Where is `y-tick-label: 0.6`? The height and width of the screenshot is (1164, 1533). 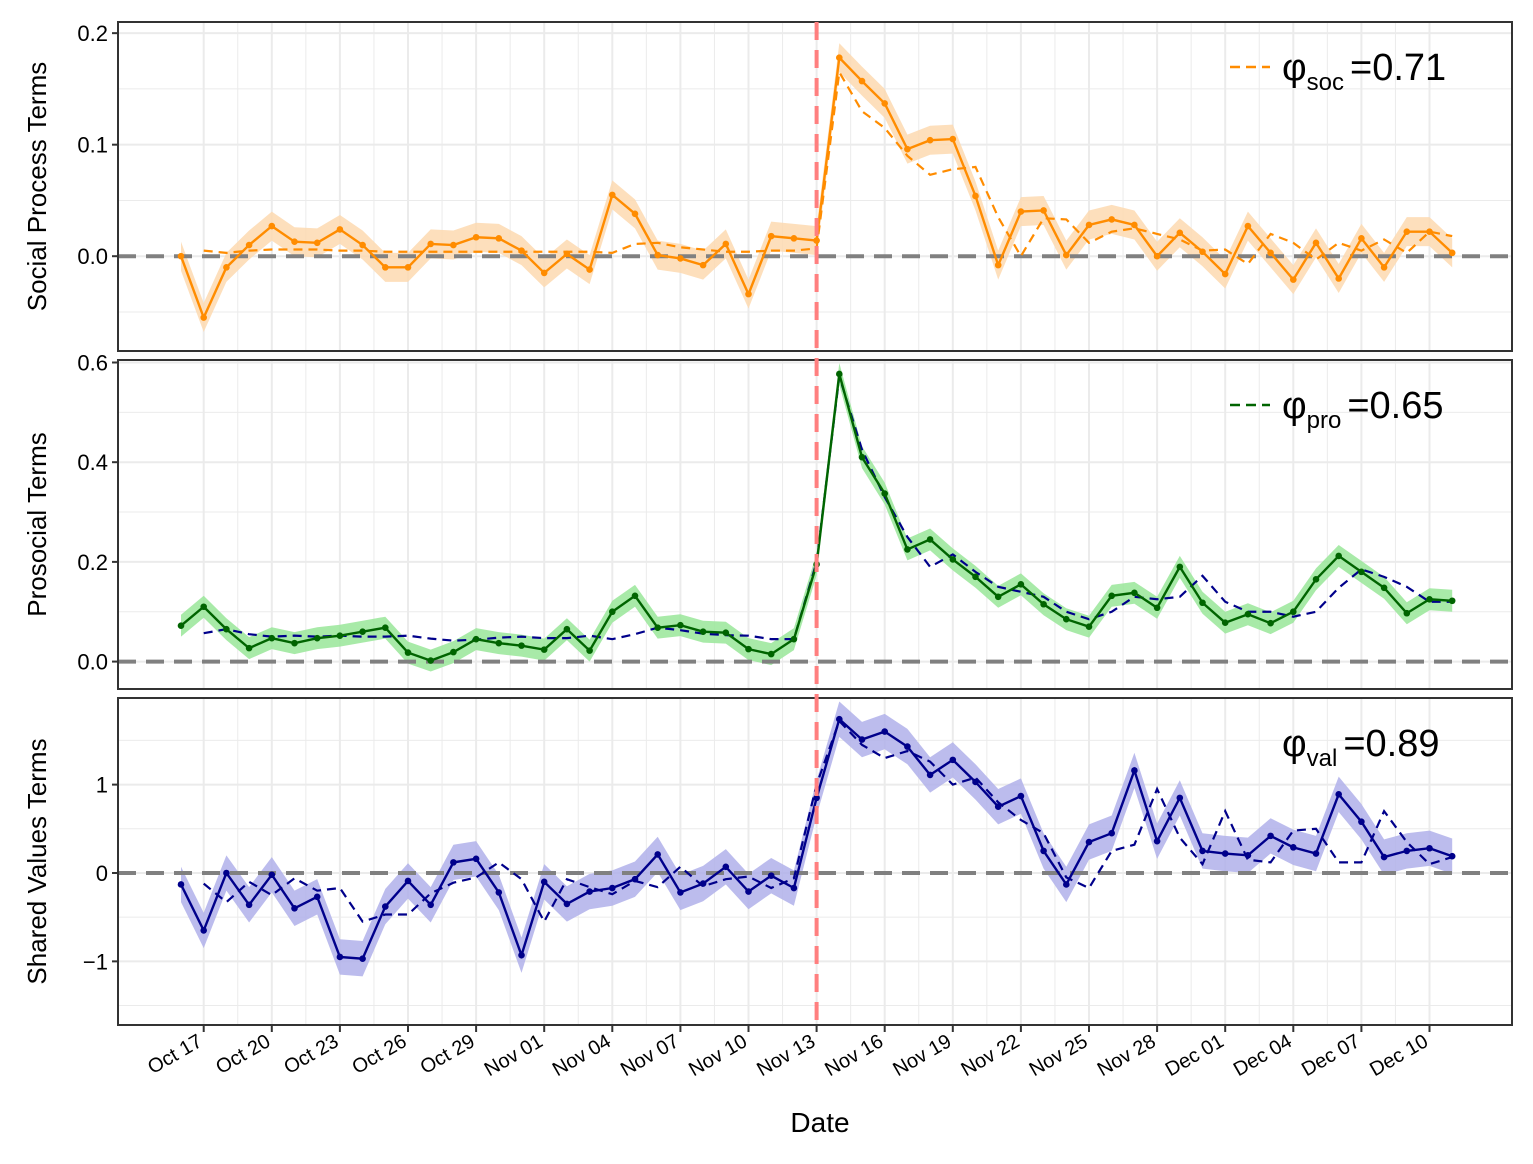
y-tick-label: 0.6 is located at coordinates (92, 362).